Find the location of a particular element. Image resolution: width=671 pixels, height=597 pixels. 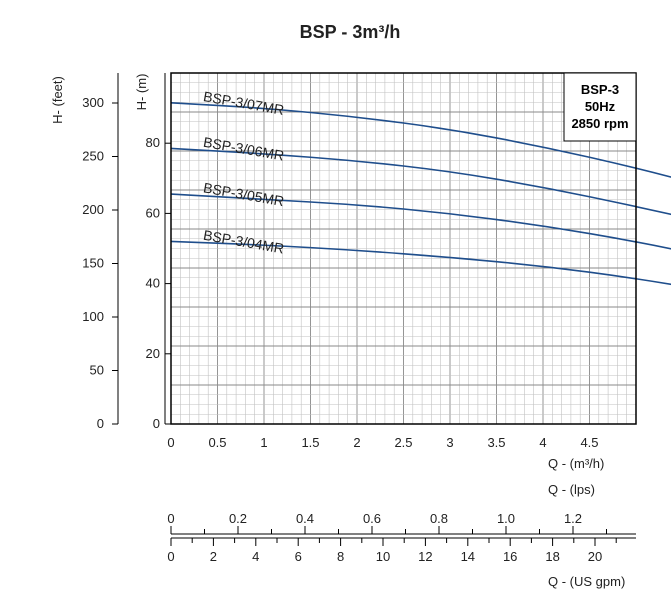

tick-label-lps: 0.4 is located at coordinates (305, 518).